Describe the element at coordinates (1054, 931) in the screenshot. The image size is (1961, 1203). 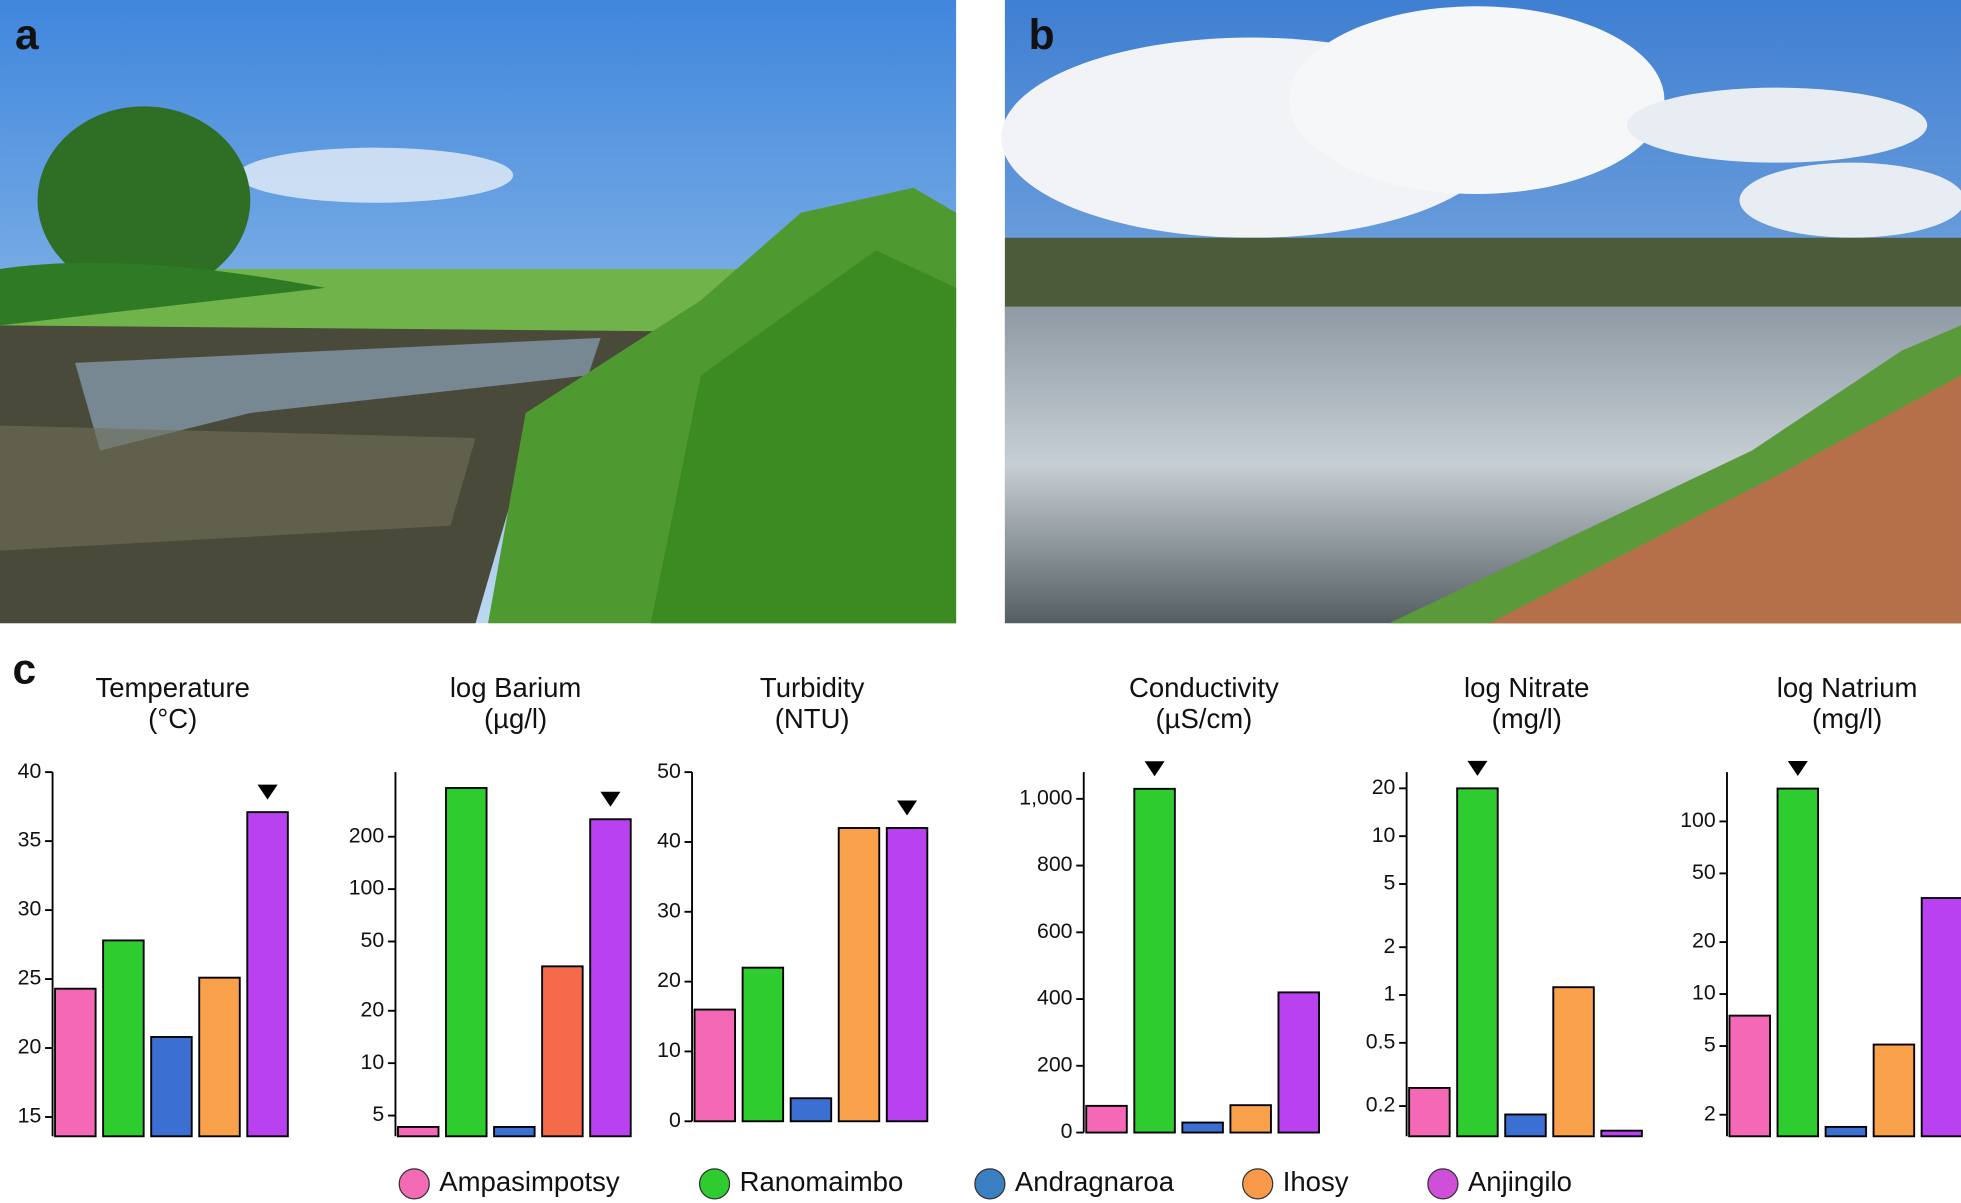
I see `y-tick-label: 600` at that location.